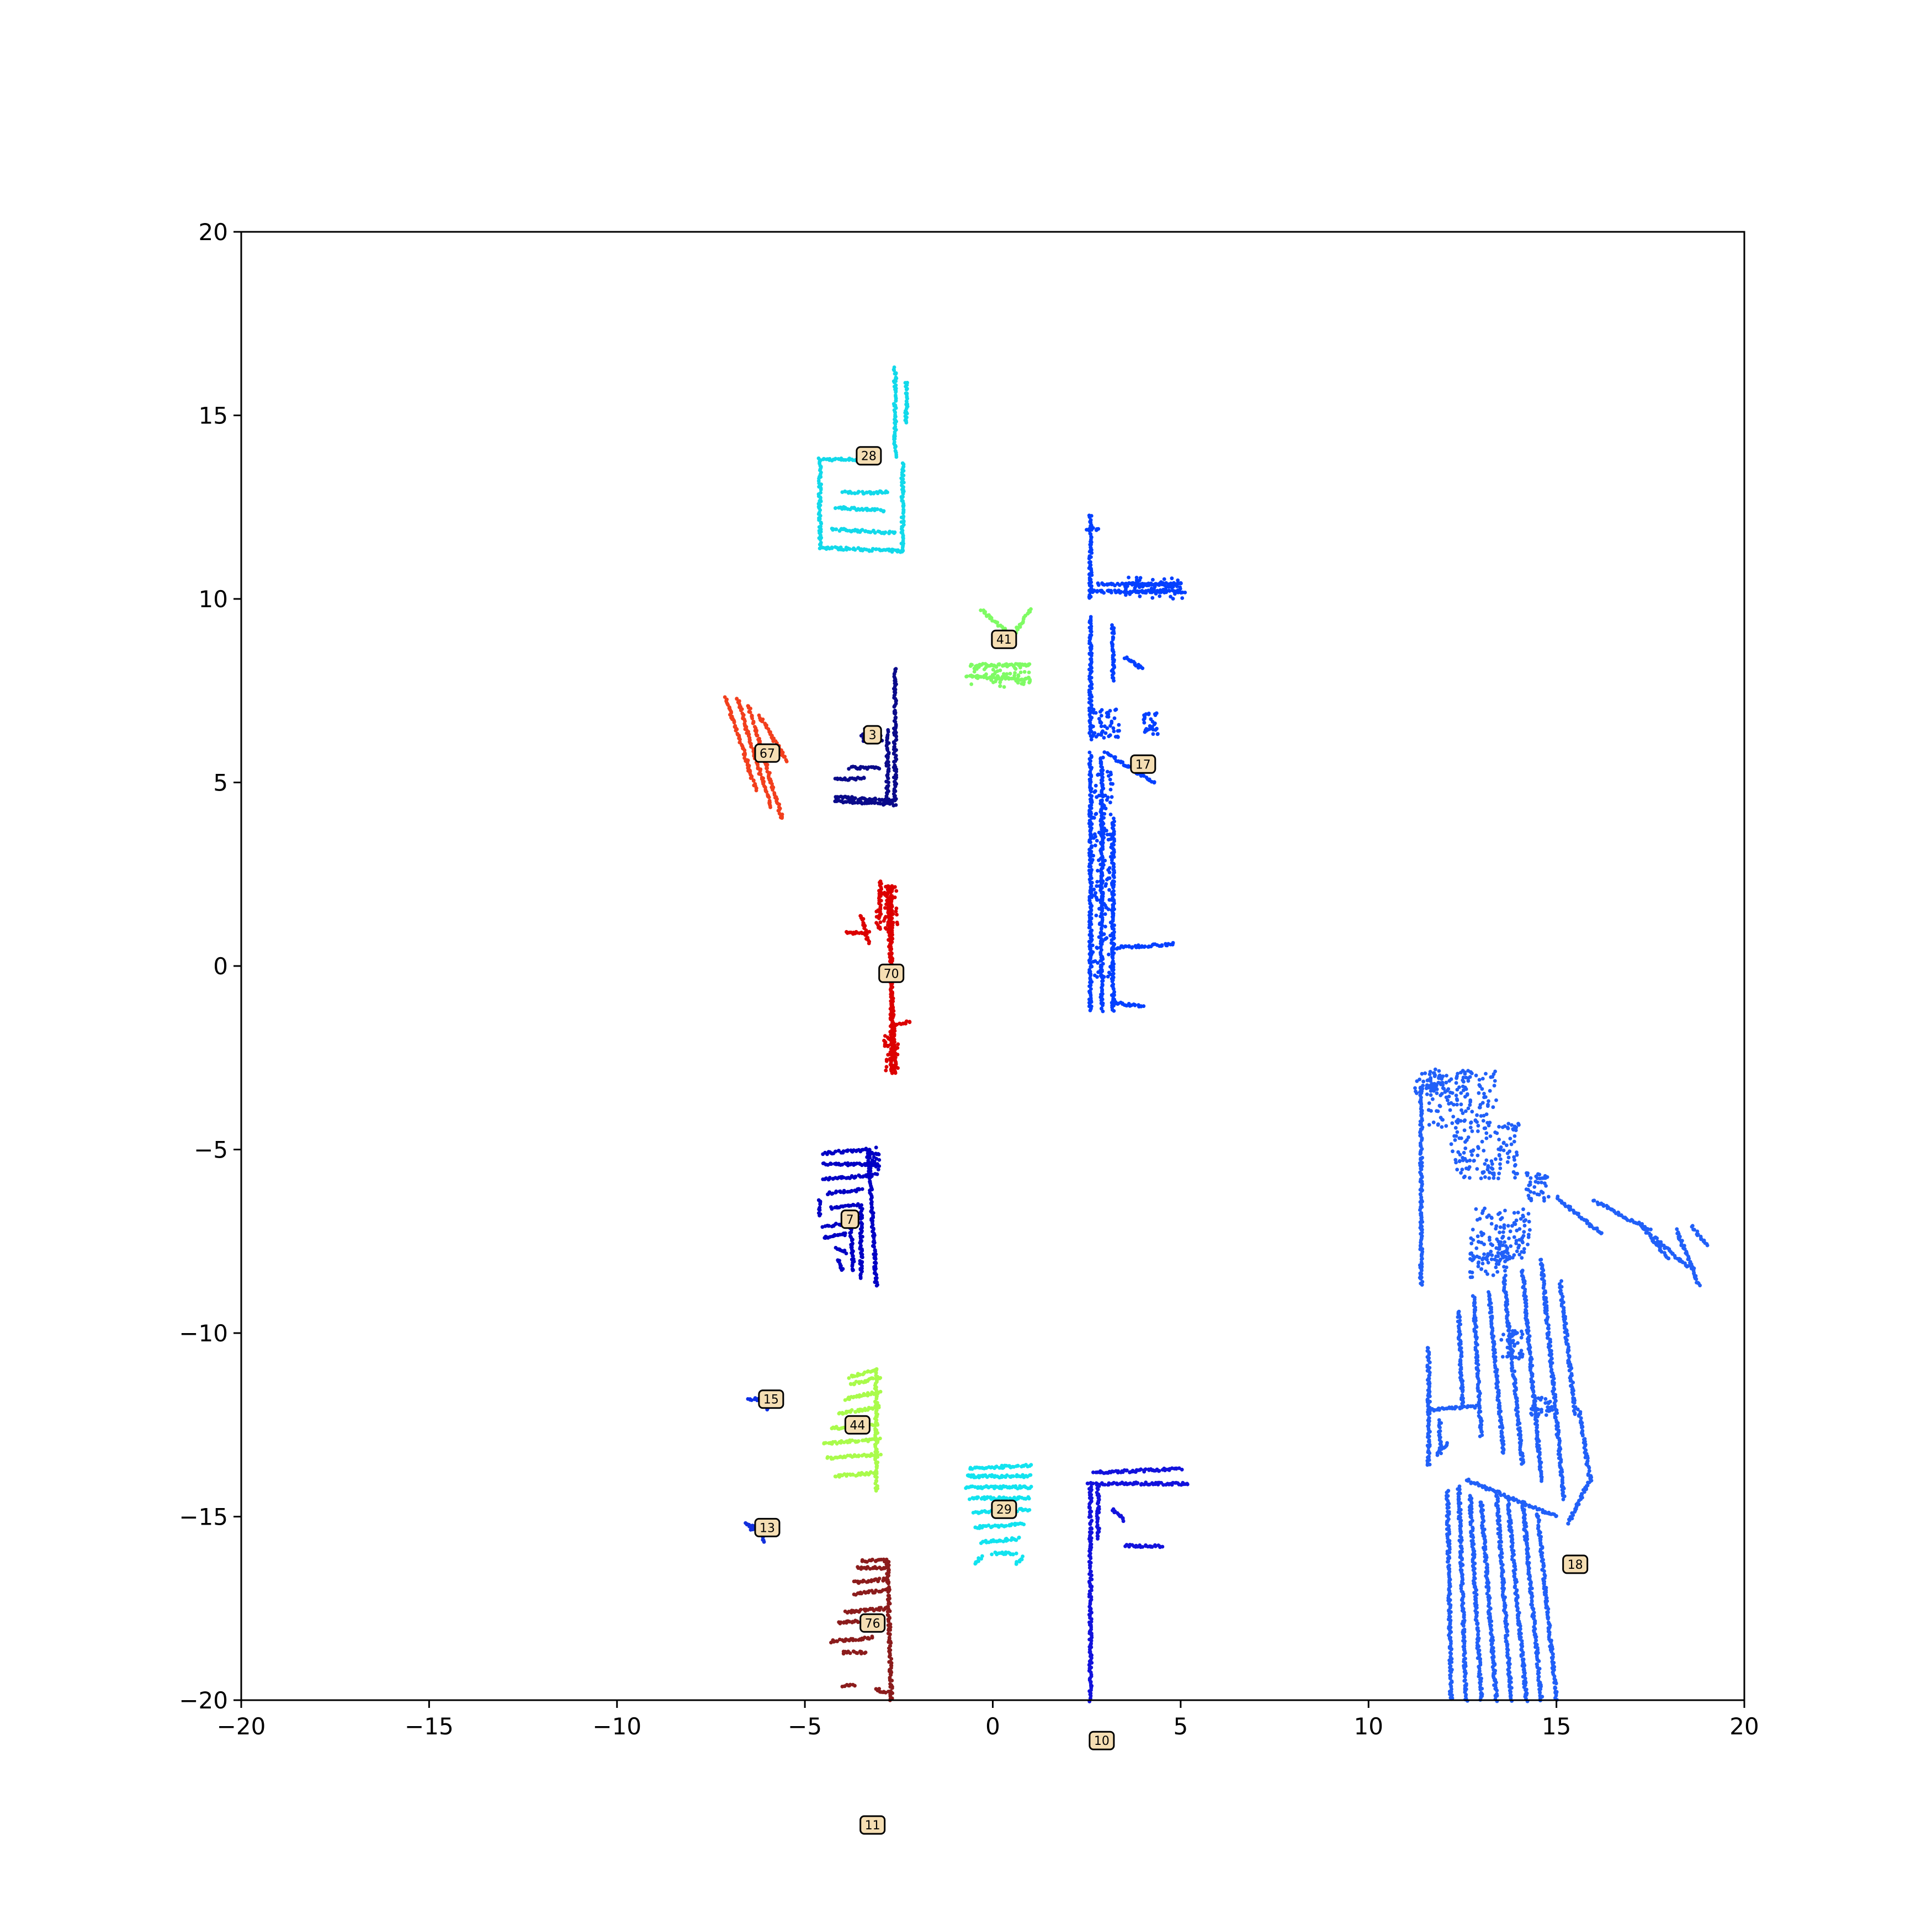 This screenshot has height=1932, width=1932. Describe the element at coordinates (999, 648) in the screenshot. I see `cluster-41-points` at that location.